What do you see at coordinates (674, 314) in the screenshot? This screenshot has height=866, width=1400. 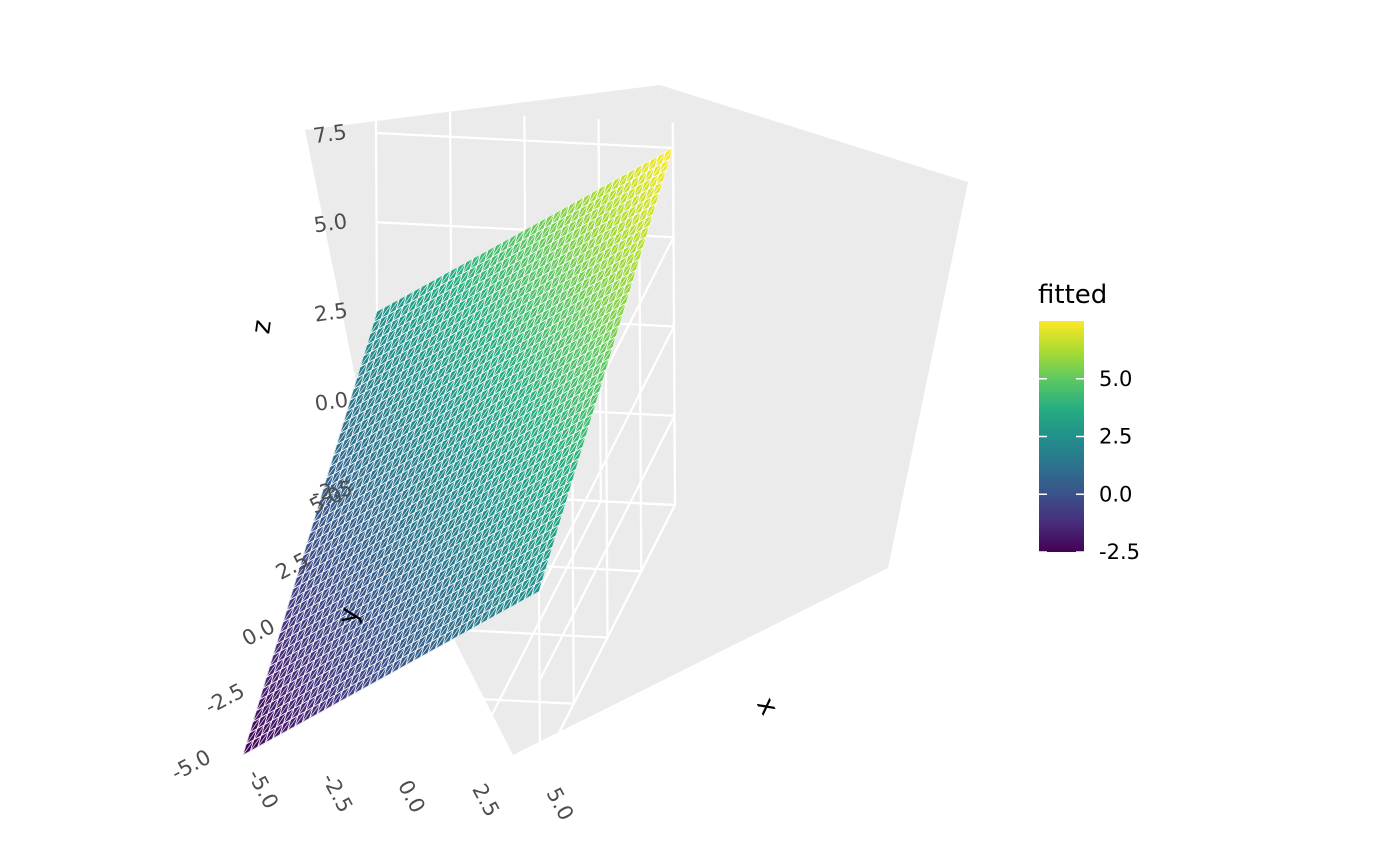 I see `gridline-y-right-wall` at bounding box center [674, 314].